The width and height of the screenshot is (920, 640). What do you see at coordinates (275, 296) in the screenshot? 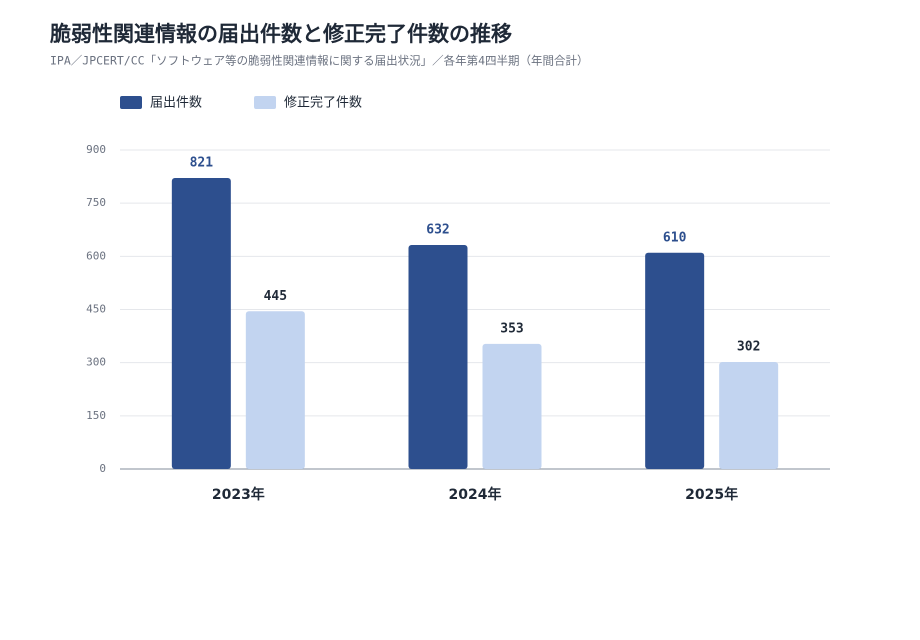
I see `value-label: 445` at bounding box center [275, 296].